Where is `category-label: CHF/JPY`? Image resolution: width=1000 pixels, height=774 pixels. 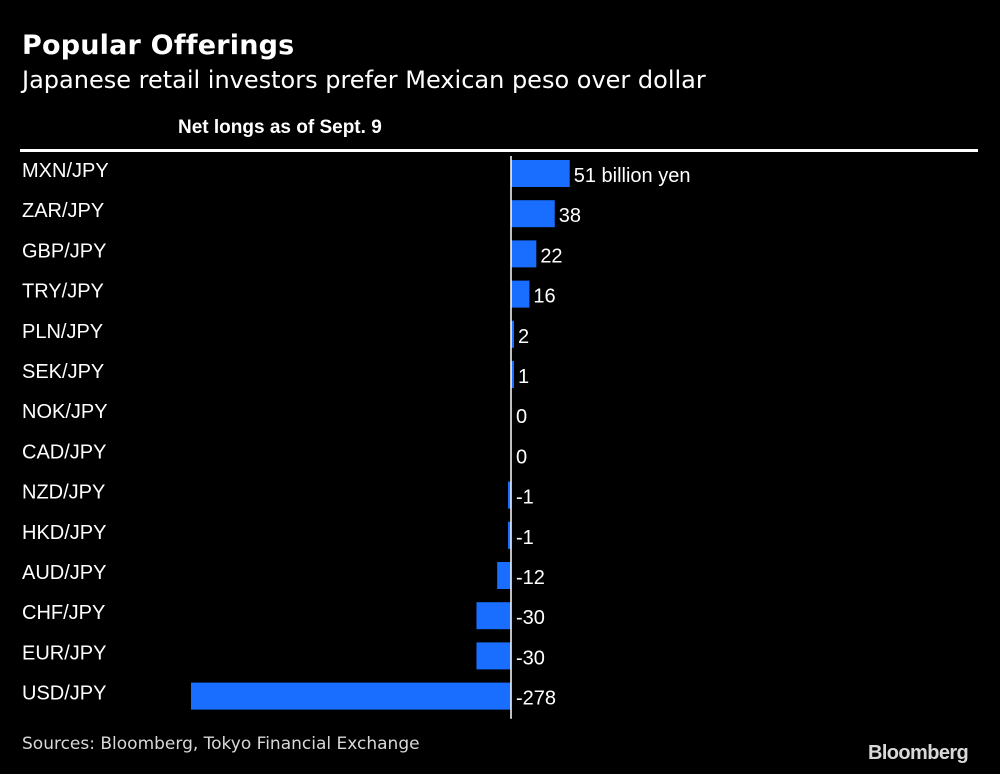 category-label: CHF/JPY is located at coordinates (63, 613).